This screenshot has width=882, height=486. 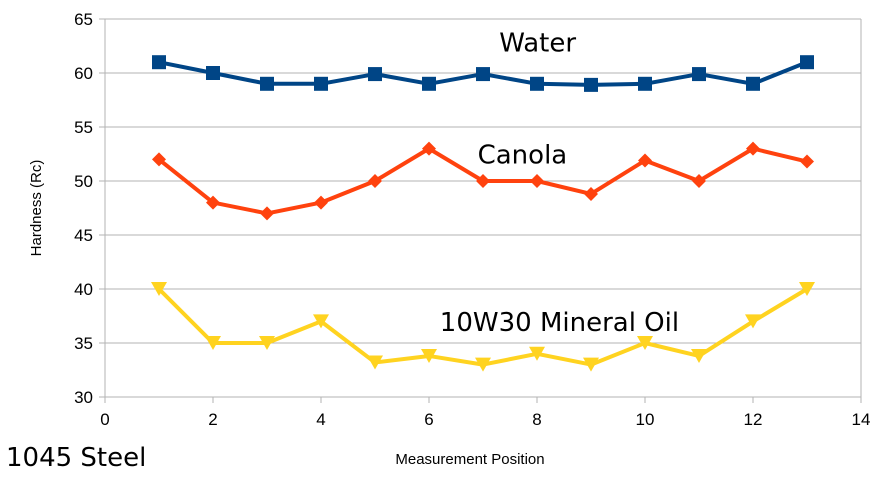 I want to click on y-tick-label: 45, so click(x=83, y=235).